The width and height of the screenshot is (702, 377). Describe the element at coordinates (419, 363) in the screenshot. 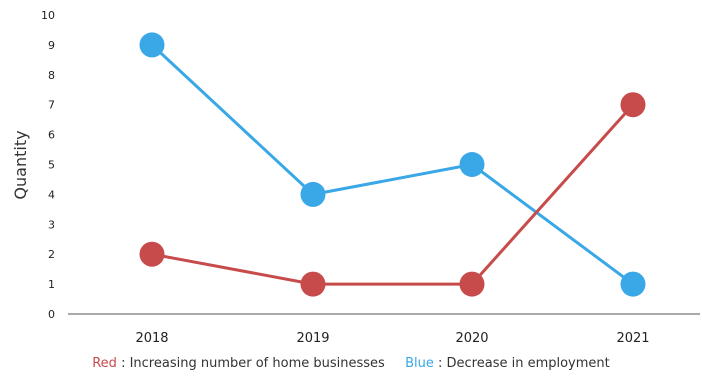

I see `legend-blue-key: Blue` at that location.